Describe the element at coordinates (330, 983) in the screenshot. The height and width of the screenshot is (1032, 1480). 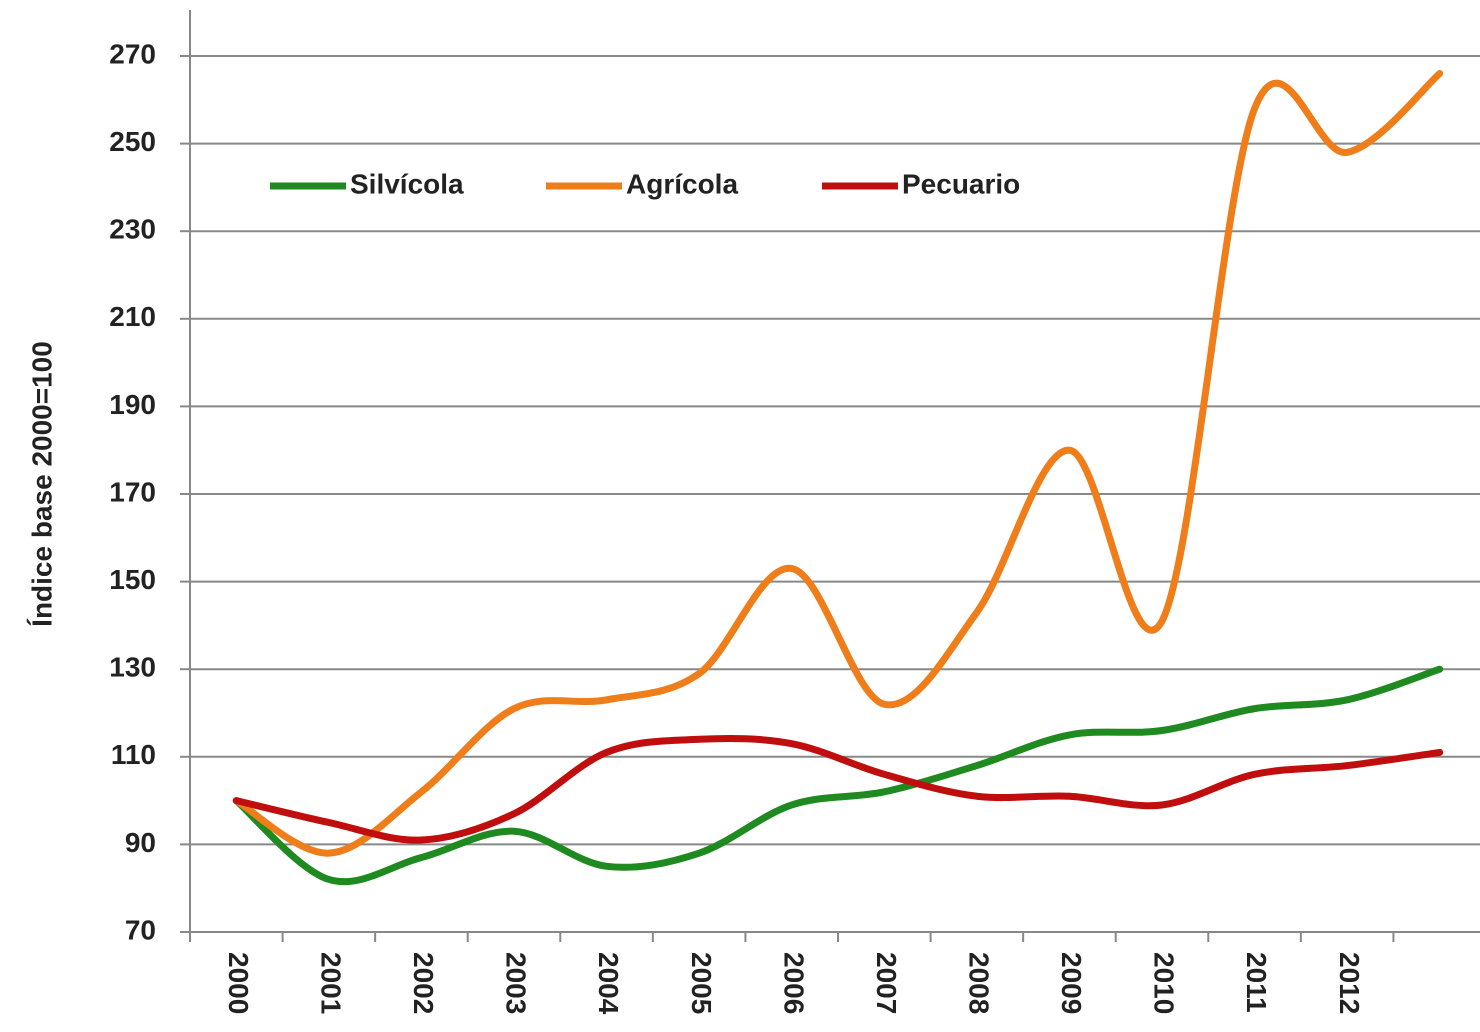
I see `x-tick-label: 2001` at that location.